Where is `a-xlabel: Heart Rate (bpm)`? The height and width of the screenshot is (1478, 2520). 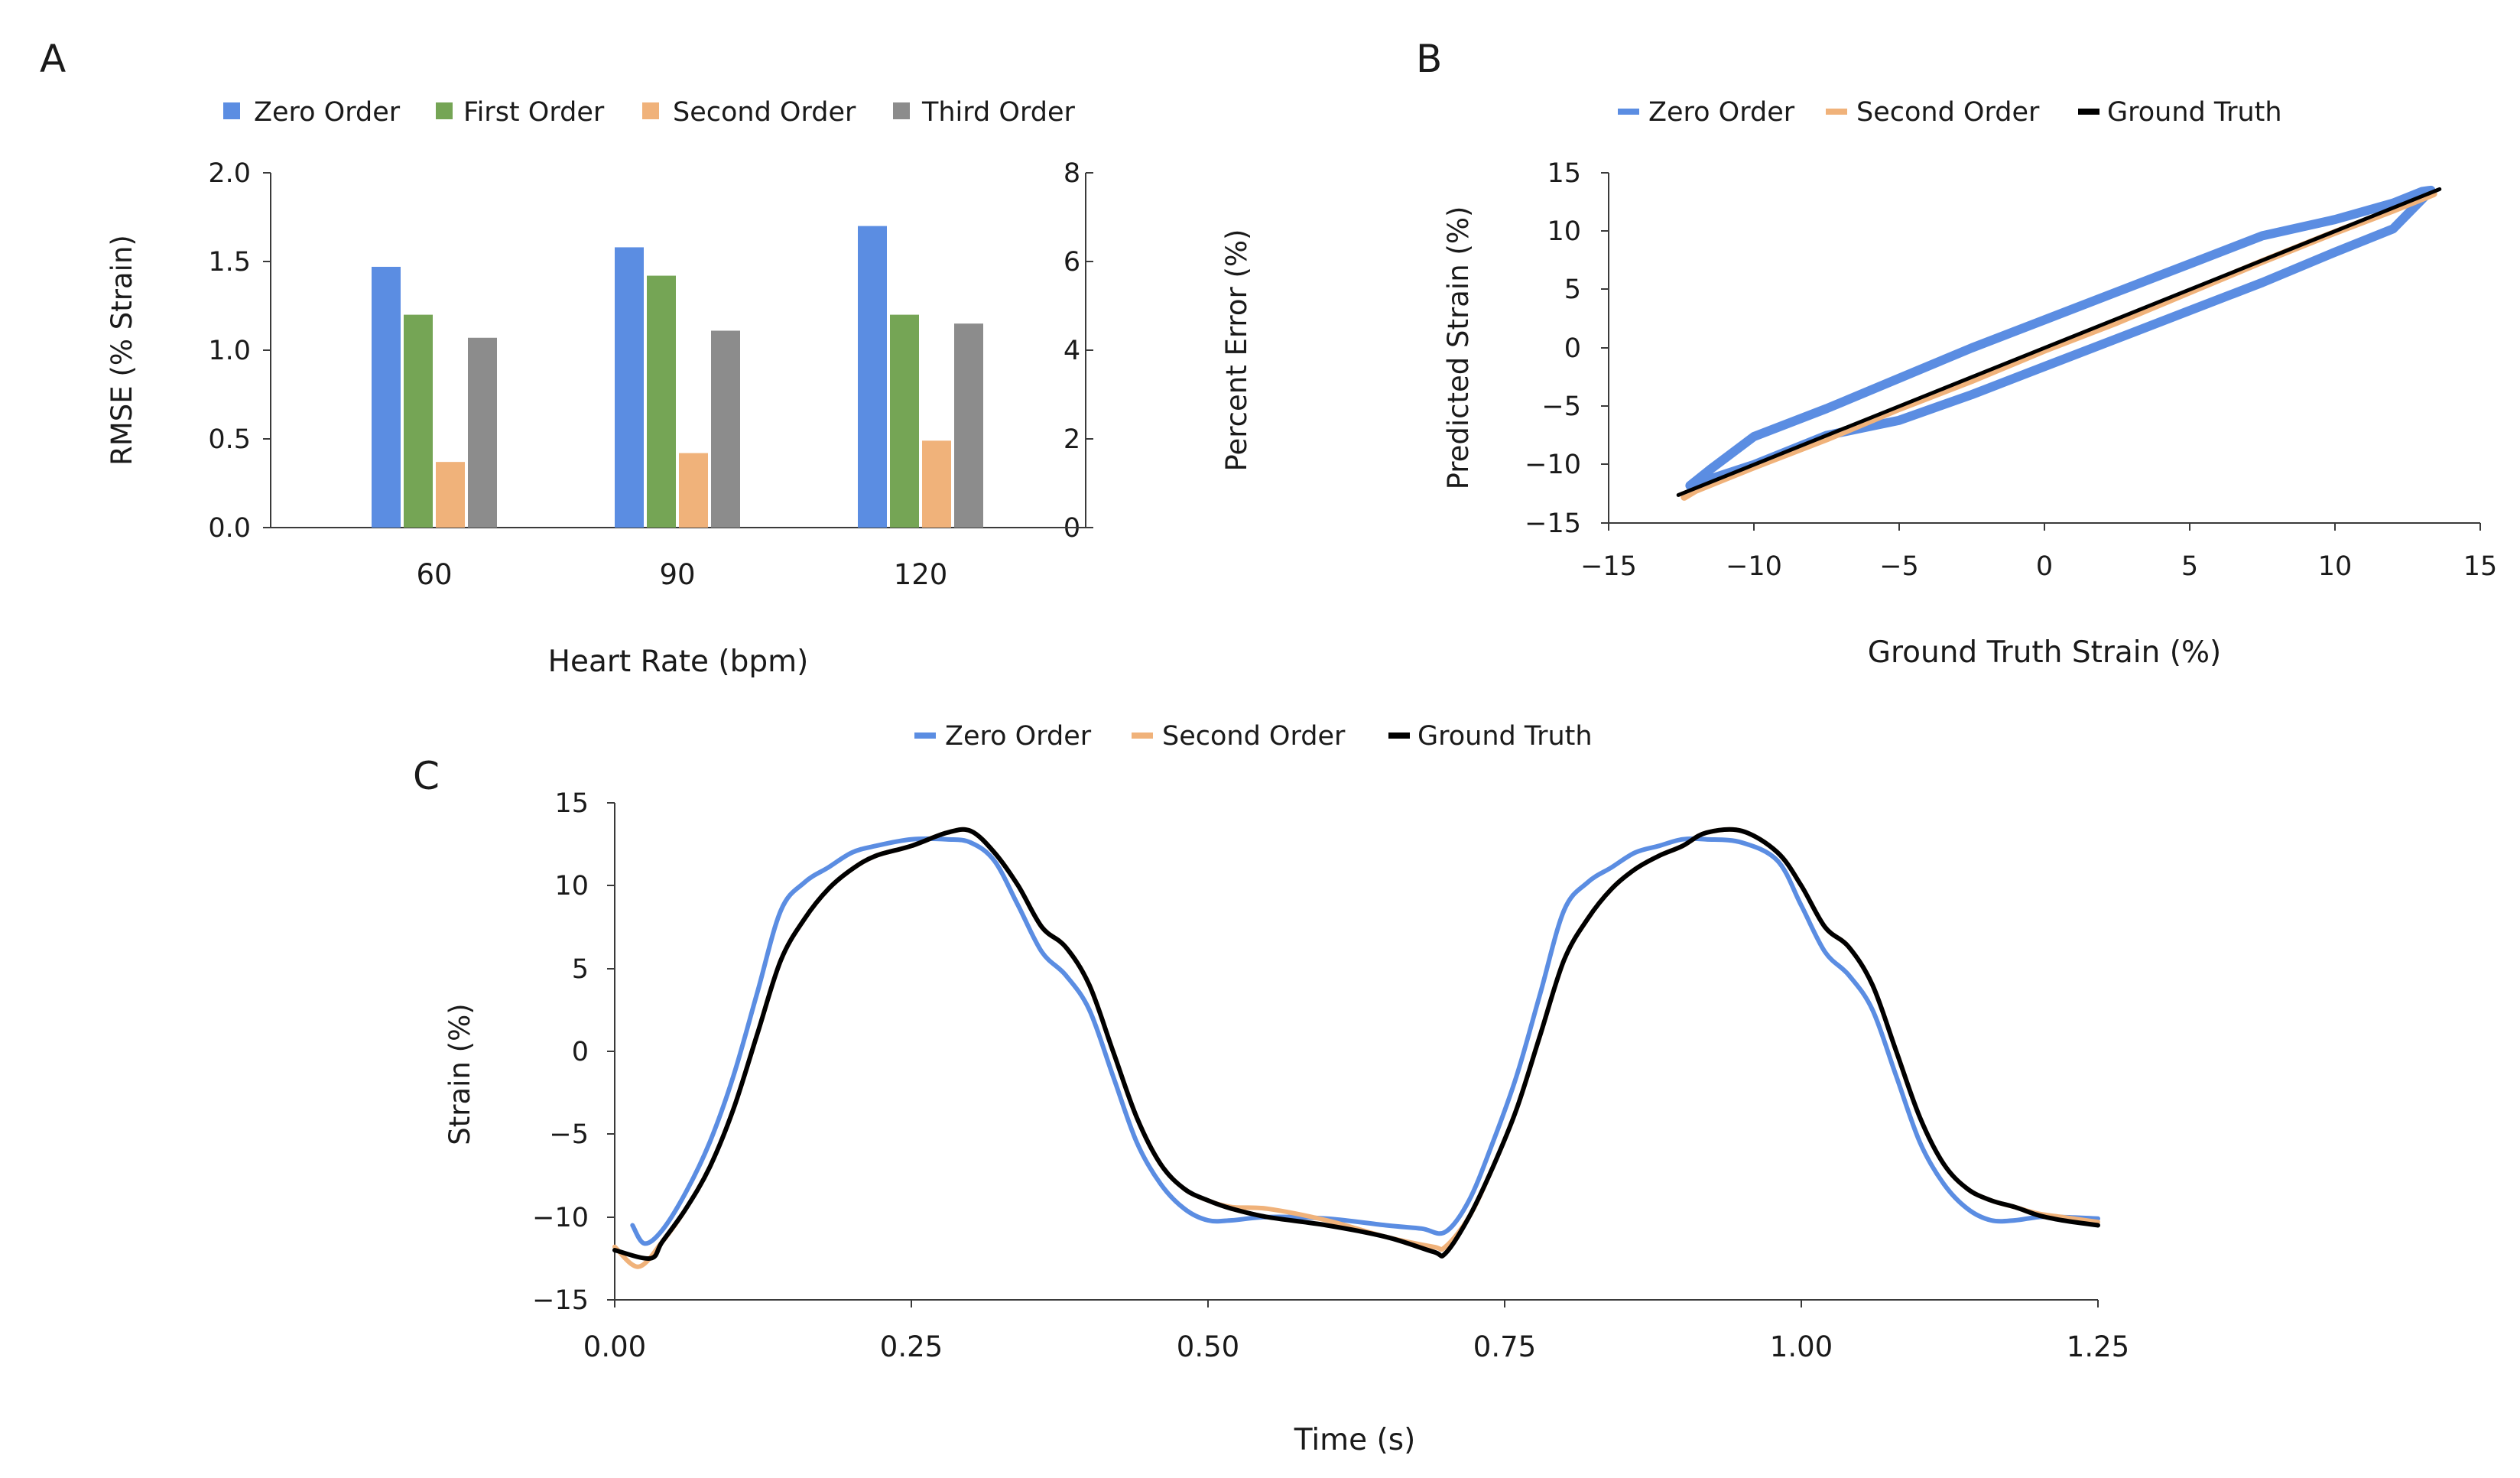
a-xlabel: Heart Rate (bpm) is located at coordinates (678, 662).